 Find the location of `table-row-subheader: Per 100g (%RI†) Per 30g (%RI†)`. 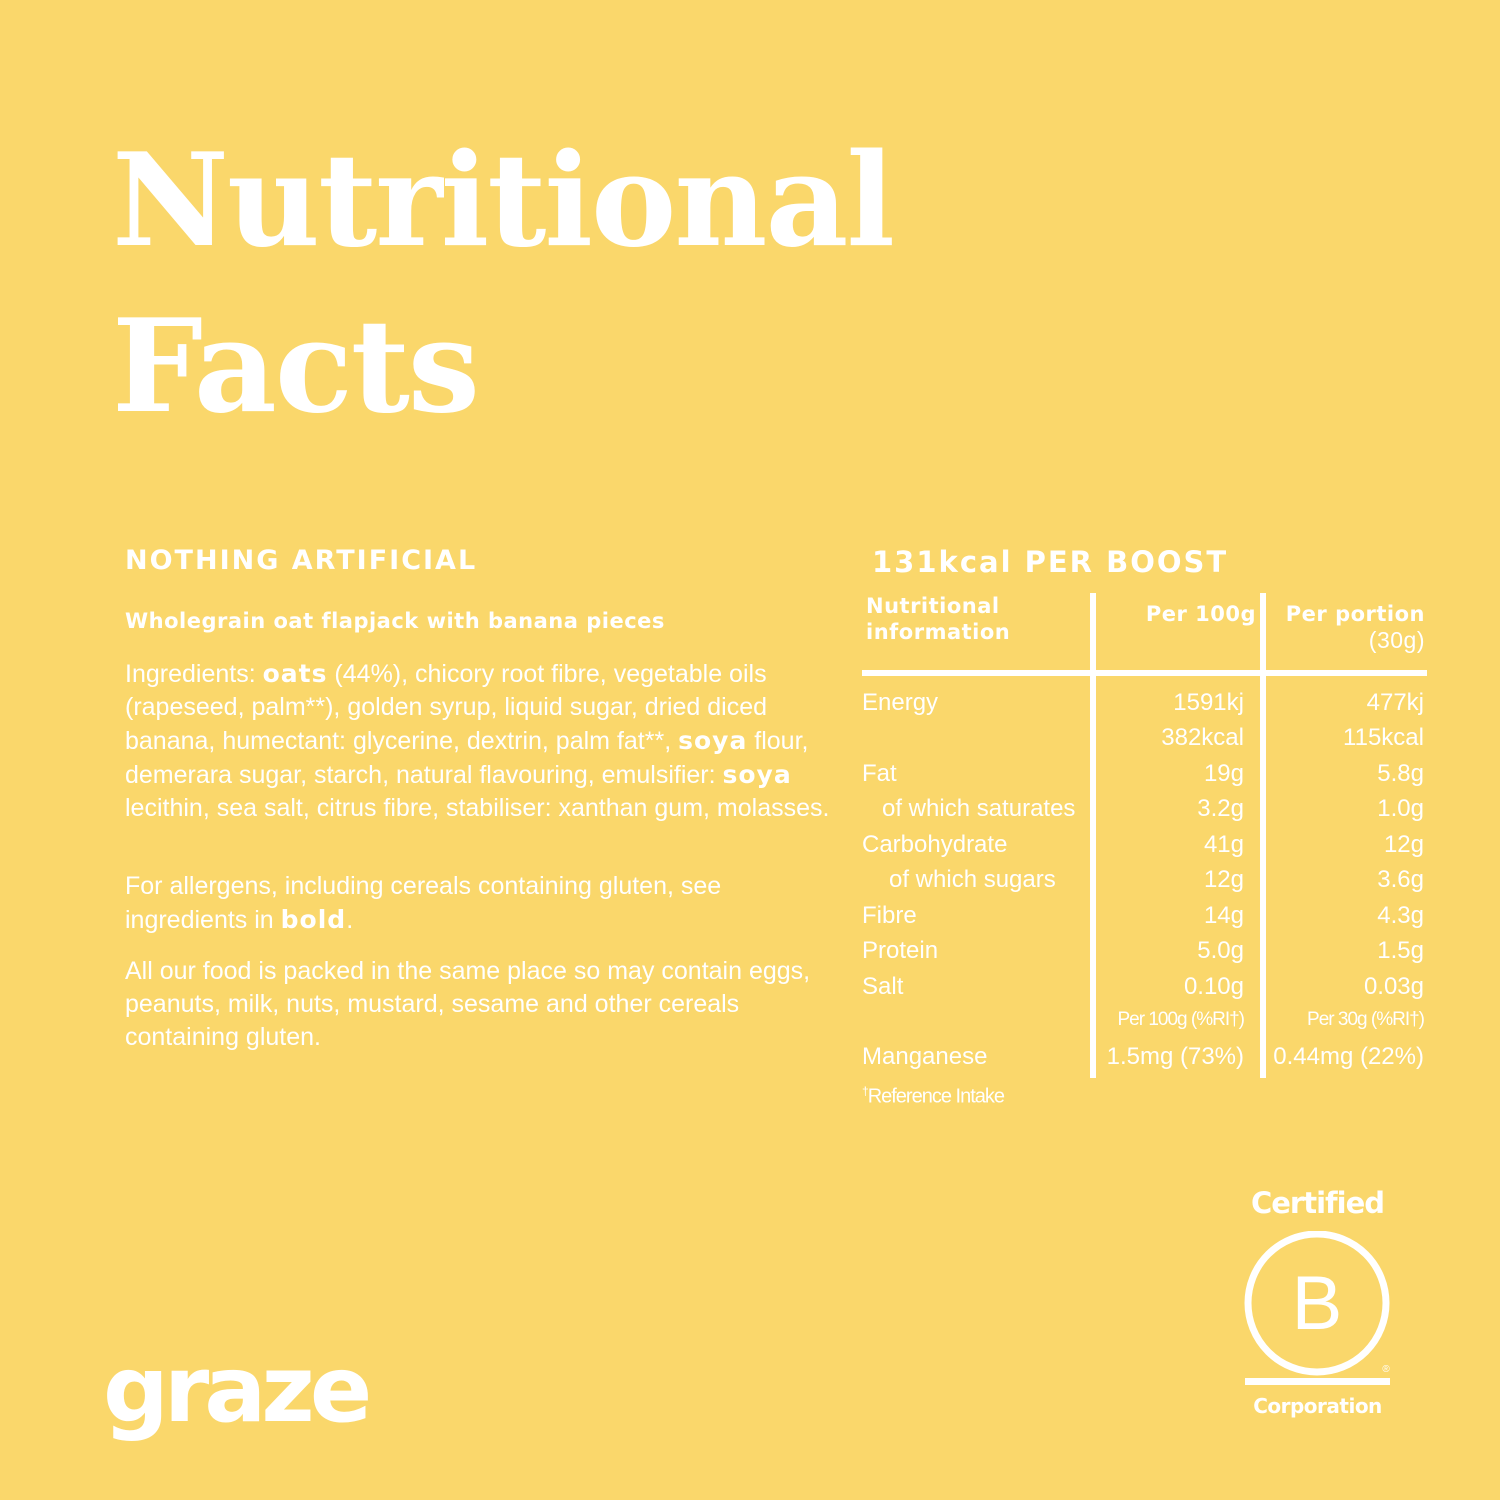

table-row-subheader: Per 100g (%RI†) Per 30g (%RI†) is located at coordinates (1144, 1020).